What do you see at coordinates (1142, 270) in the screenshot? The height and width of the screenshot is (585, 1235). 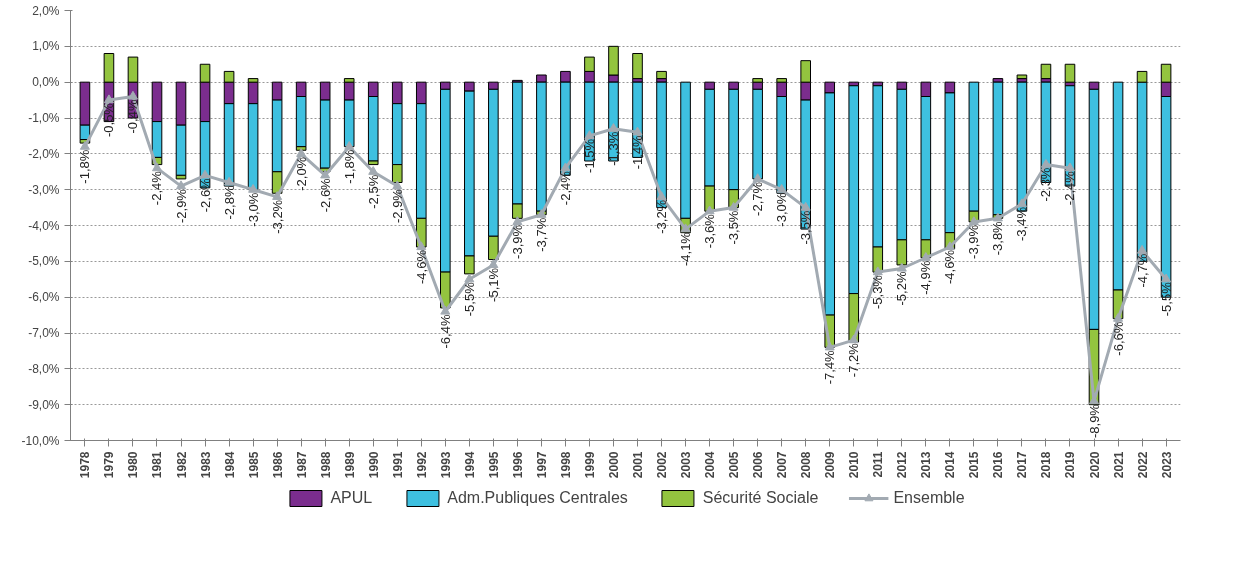 I see `data-label: -4,7%` at bounding box center [1142, 270].